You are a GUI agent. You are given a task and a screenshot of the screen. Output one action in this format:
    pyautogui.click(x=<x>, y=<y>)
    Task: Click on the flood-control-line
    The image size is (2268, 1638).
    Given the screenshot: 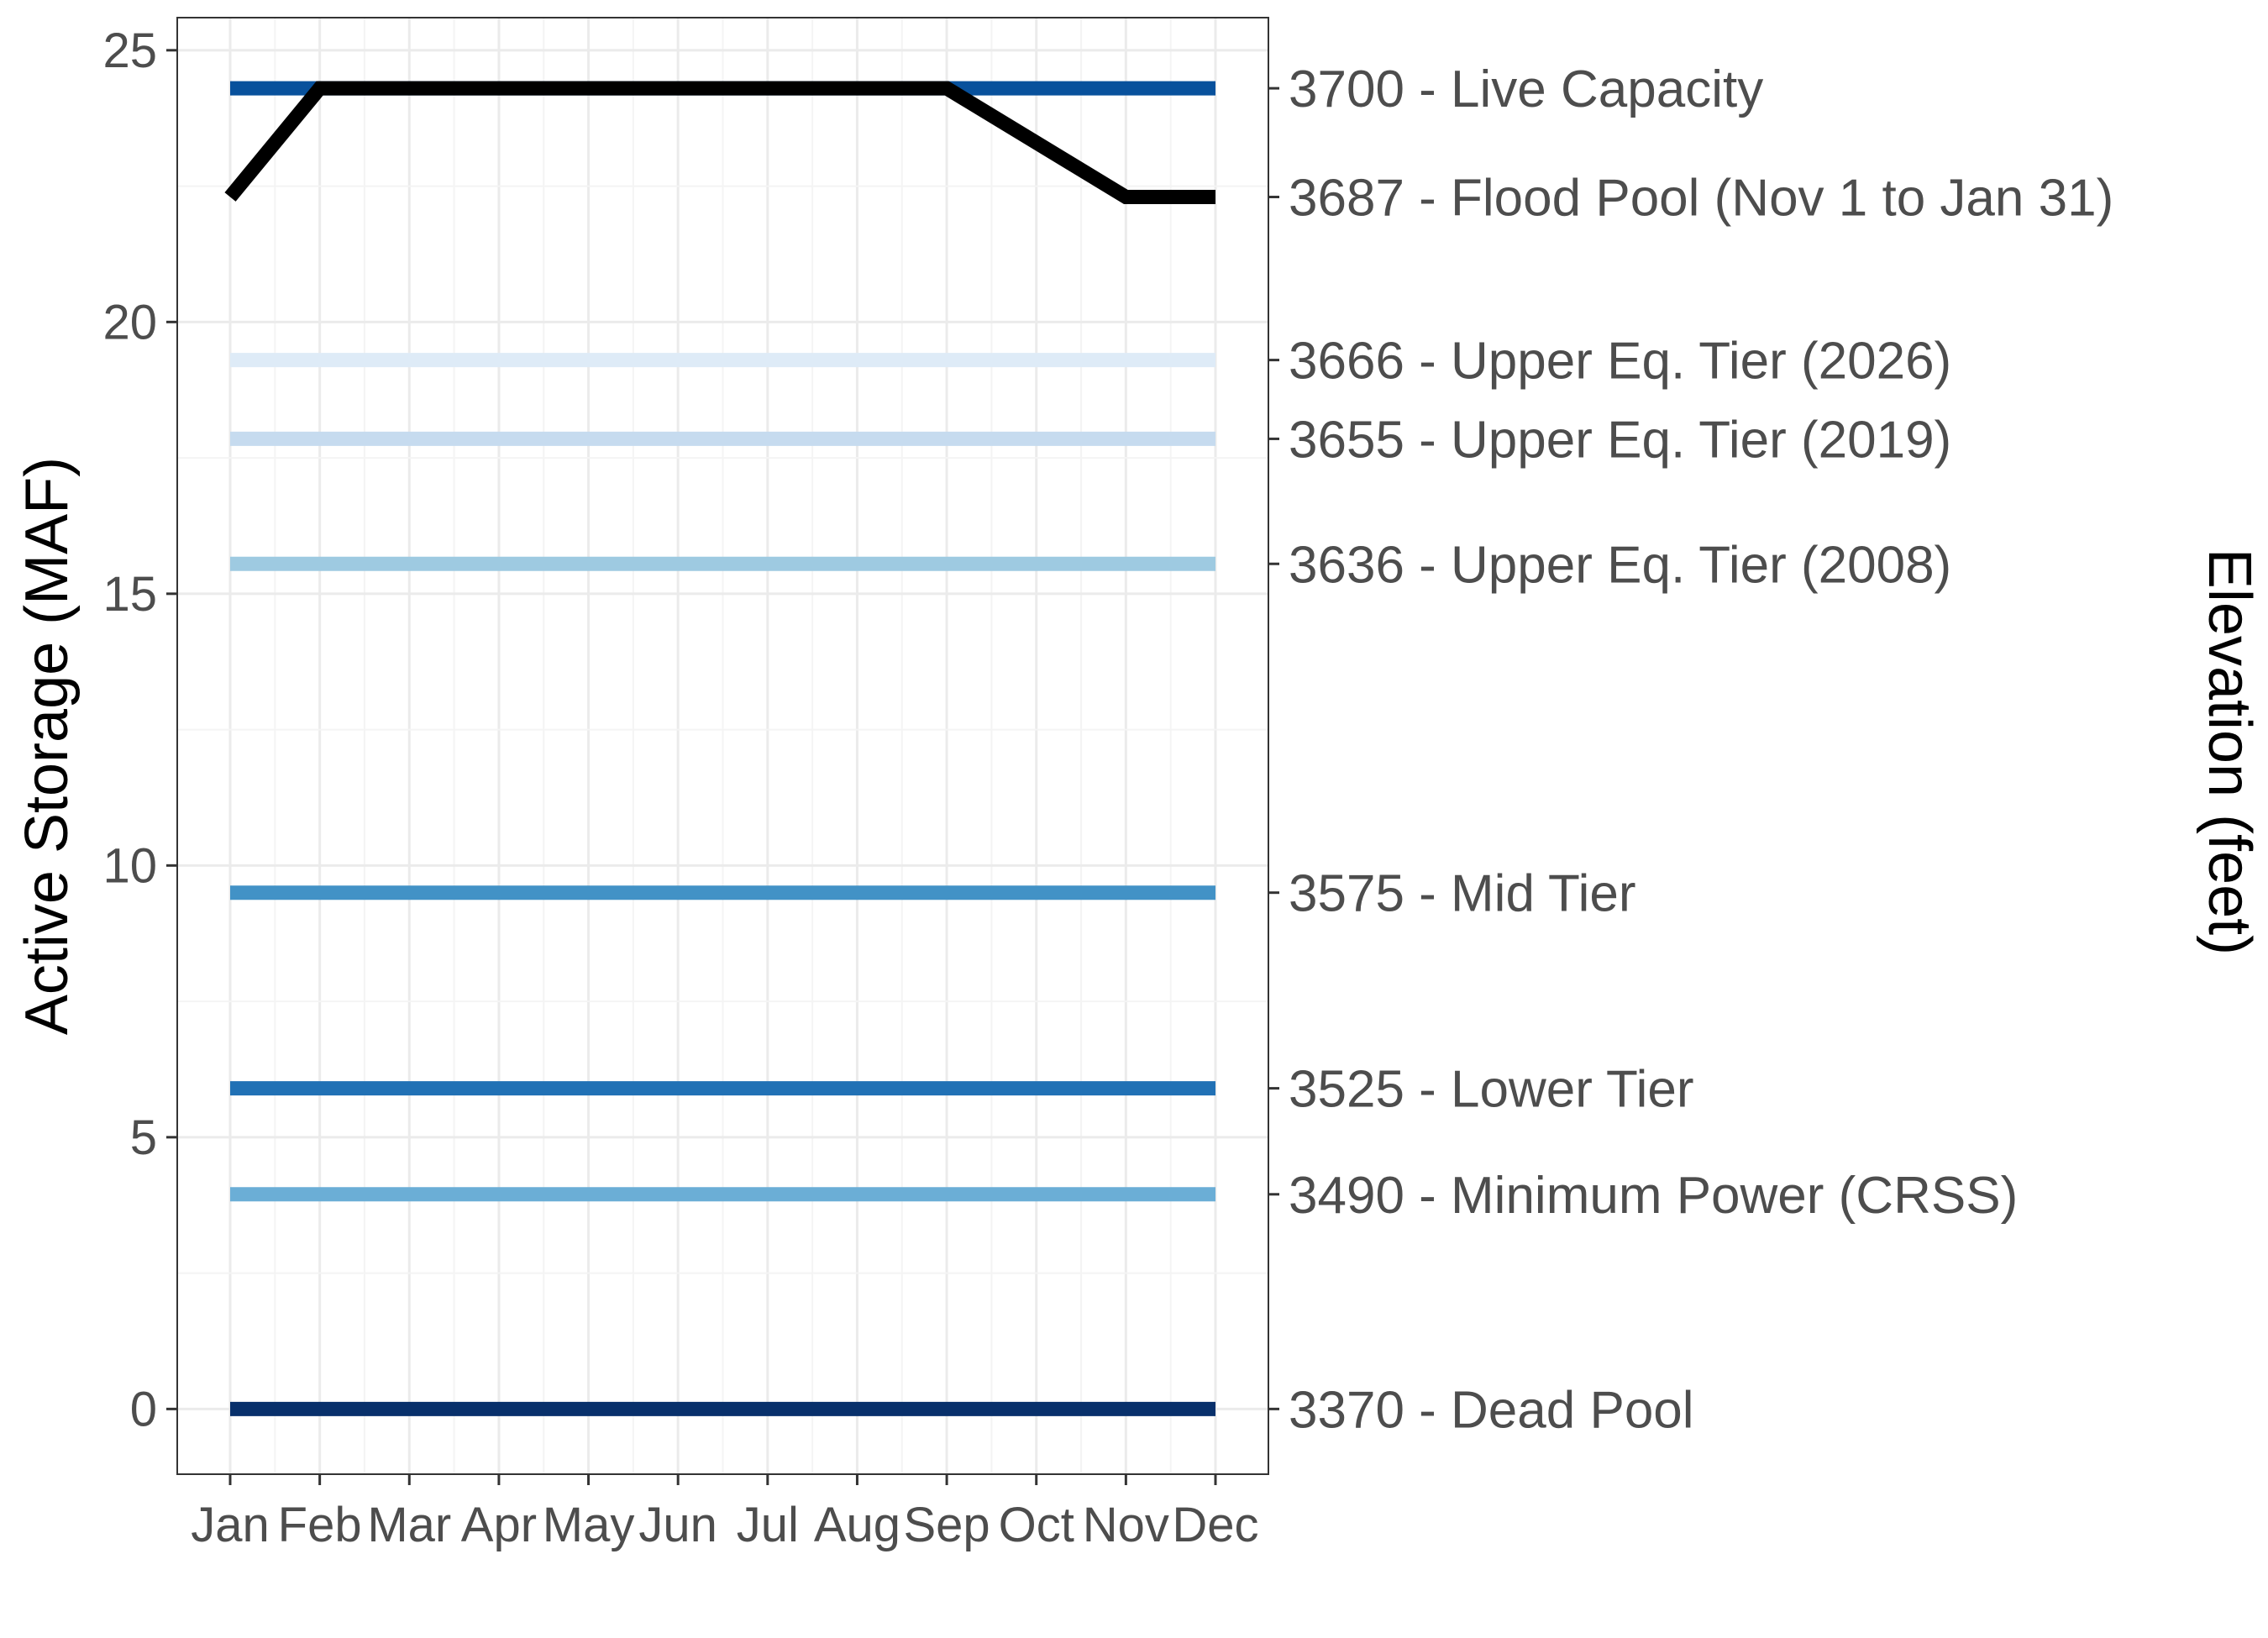 What is the action you would take?
    pyautogui.click(x=719, y=143)
    